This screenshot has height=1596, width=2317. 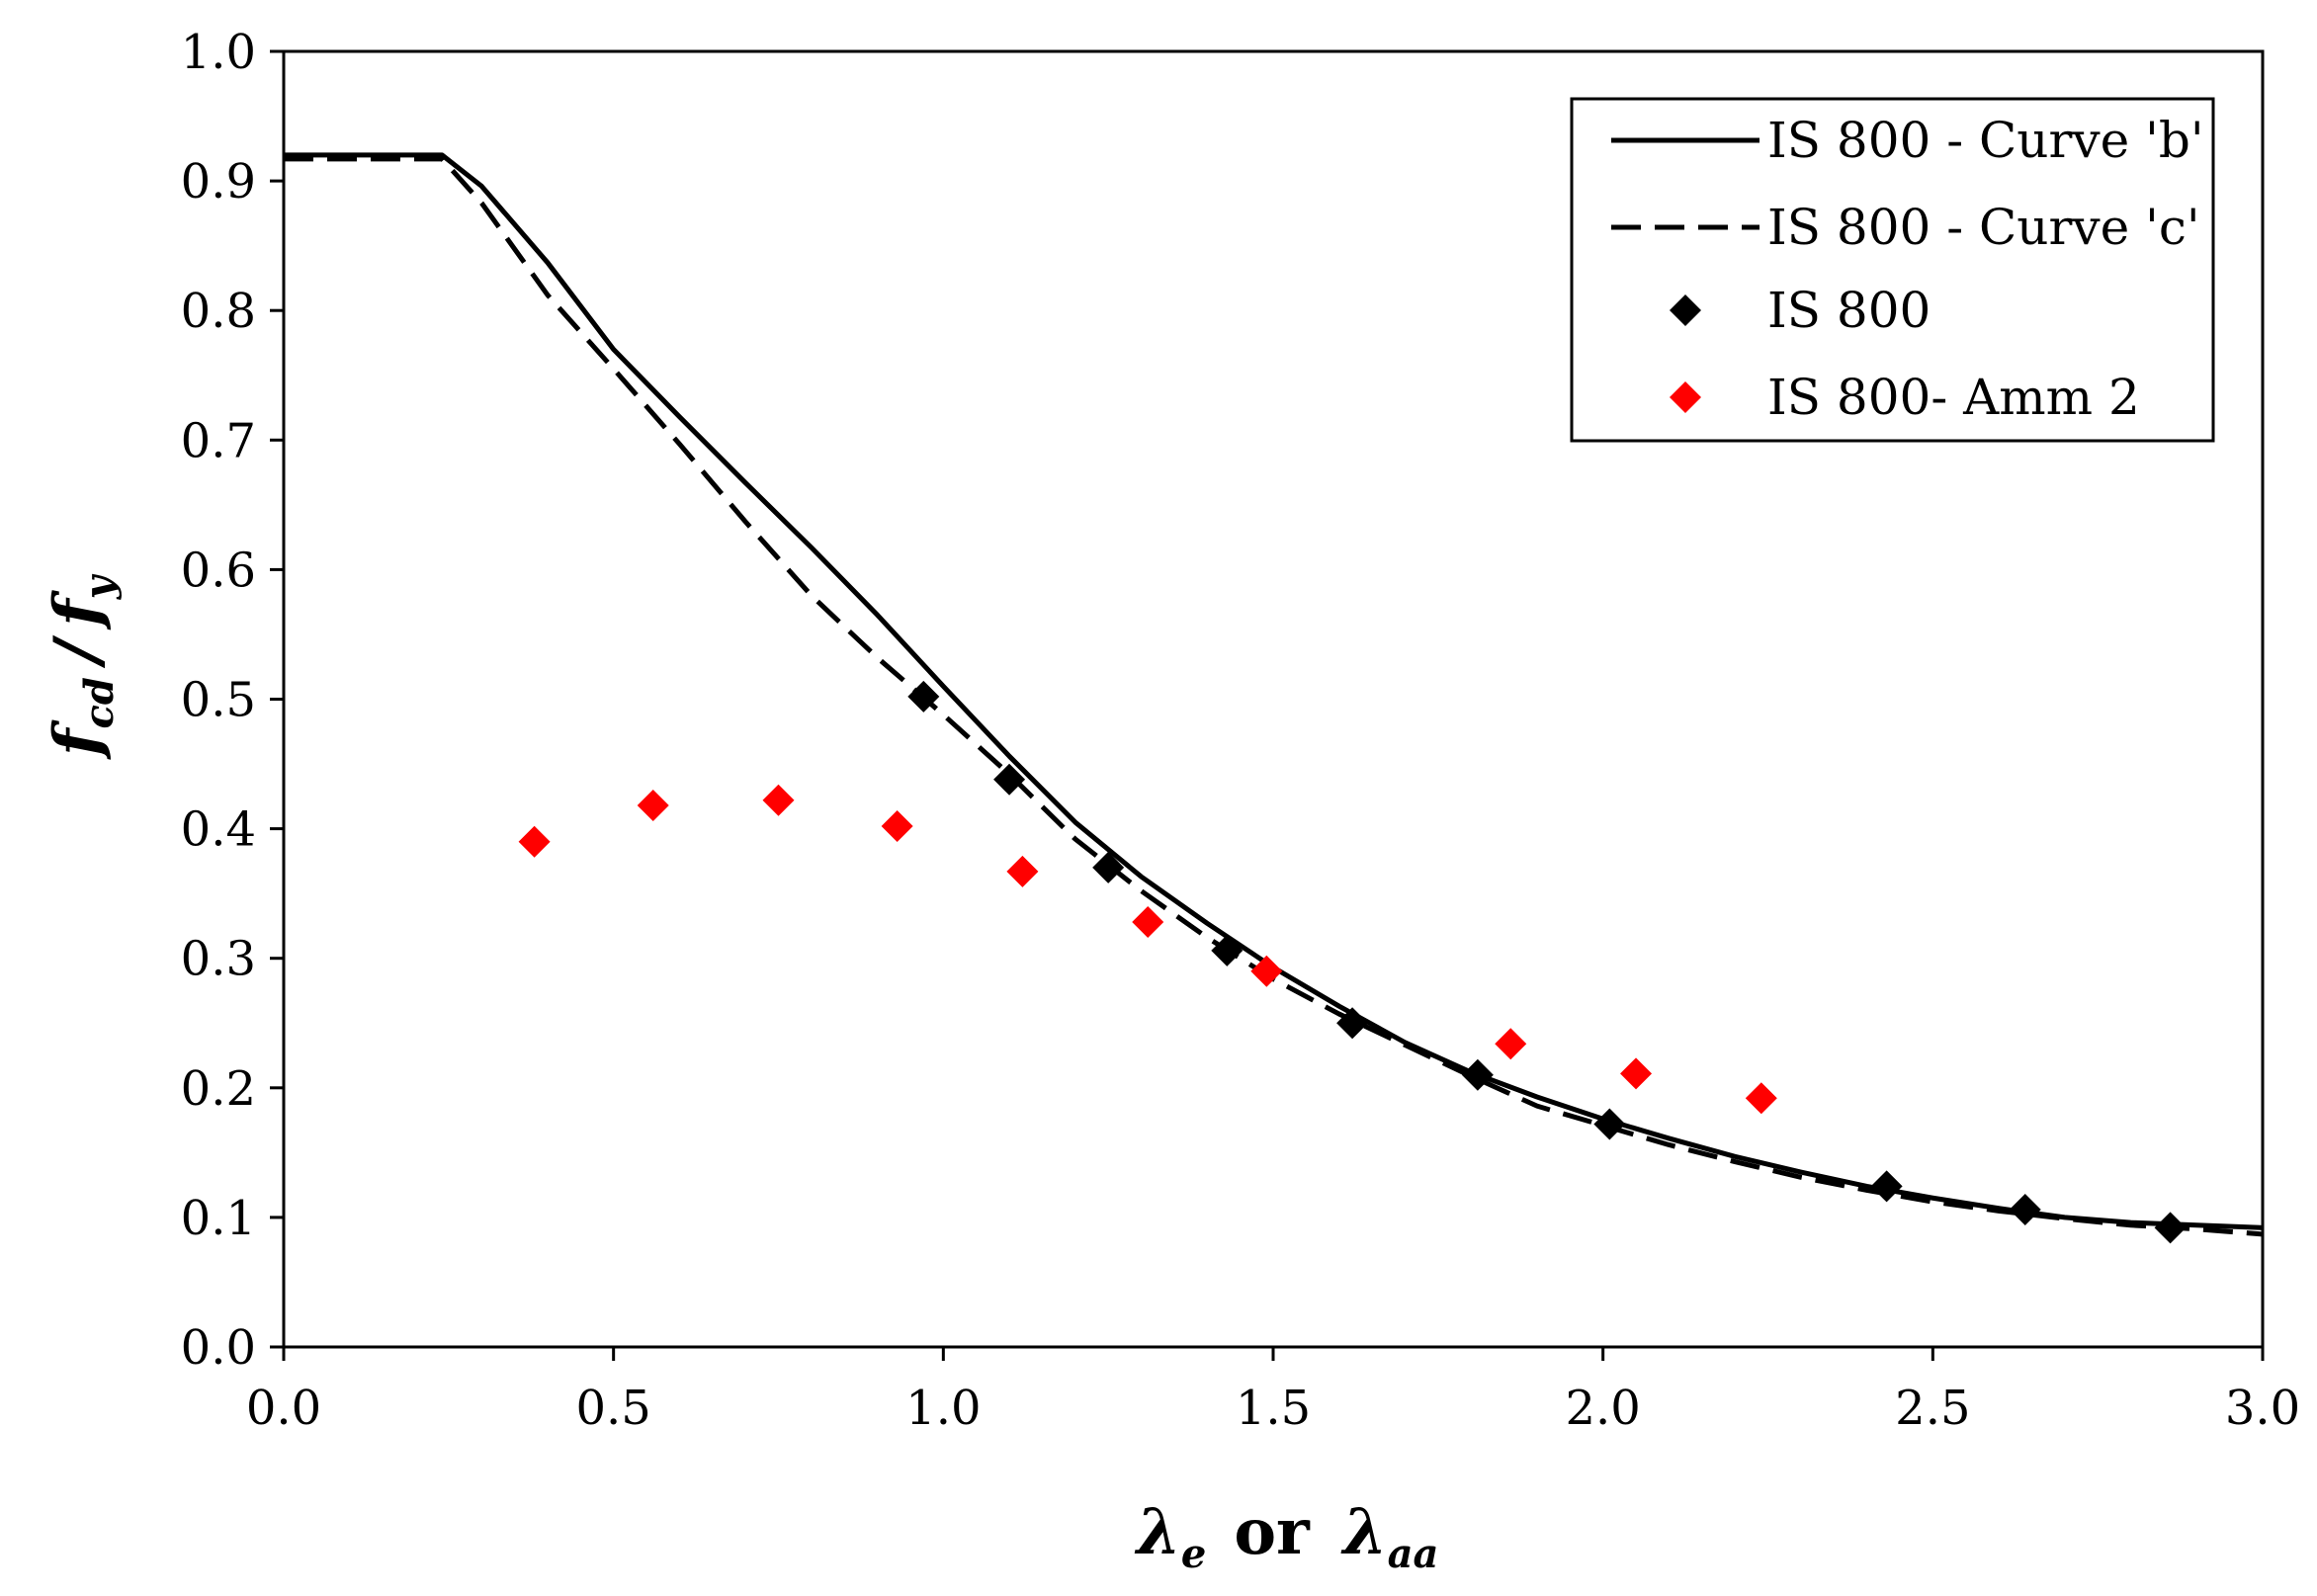 What do you see at coordinates (1157, 1532) in the screenshot?
I see `x-title-lambda-e: λ` at bounding box center [1157, 1532].